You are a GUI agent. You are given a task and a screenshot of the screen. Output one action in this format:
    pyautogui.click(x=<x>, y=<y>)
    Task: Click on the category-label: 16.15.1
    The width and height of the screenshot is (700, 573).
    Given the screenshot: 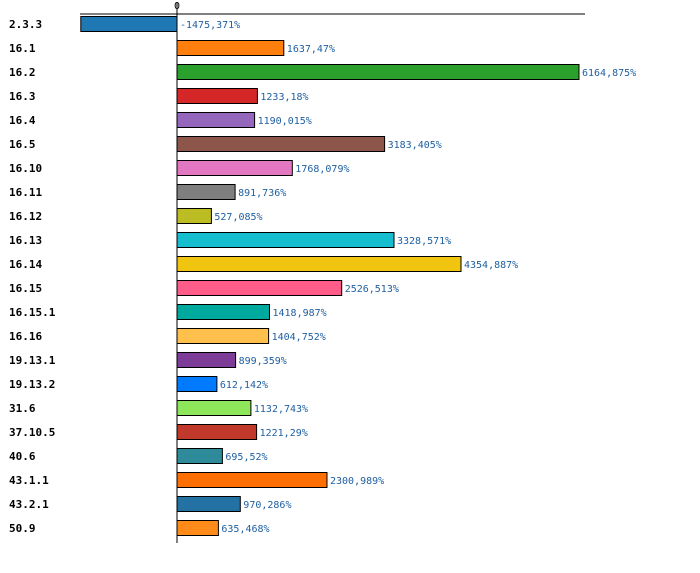 What is the action you would take?
    pyautogui.click(x=32, y=312)
    